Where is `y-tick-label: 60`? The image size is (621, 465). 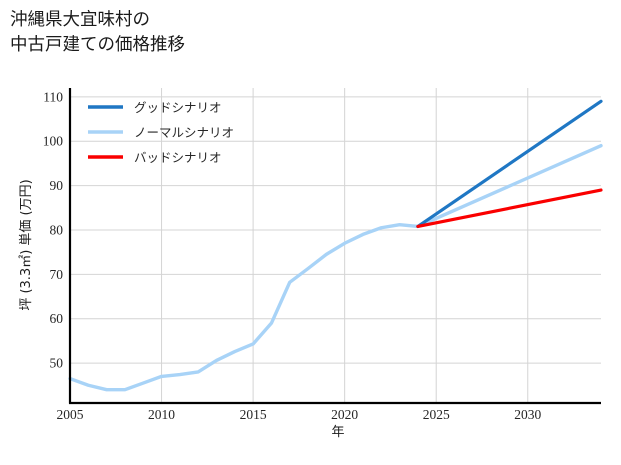
y-tick-label: 60 is located at coordinates (57, 318).